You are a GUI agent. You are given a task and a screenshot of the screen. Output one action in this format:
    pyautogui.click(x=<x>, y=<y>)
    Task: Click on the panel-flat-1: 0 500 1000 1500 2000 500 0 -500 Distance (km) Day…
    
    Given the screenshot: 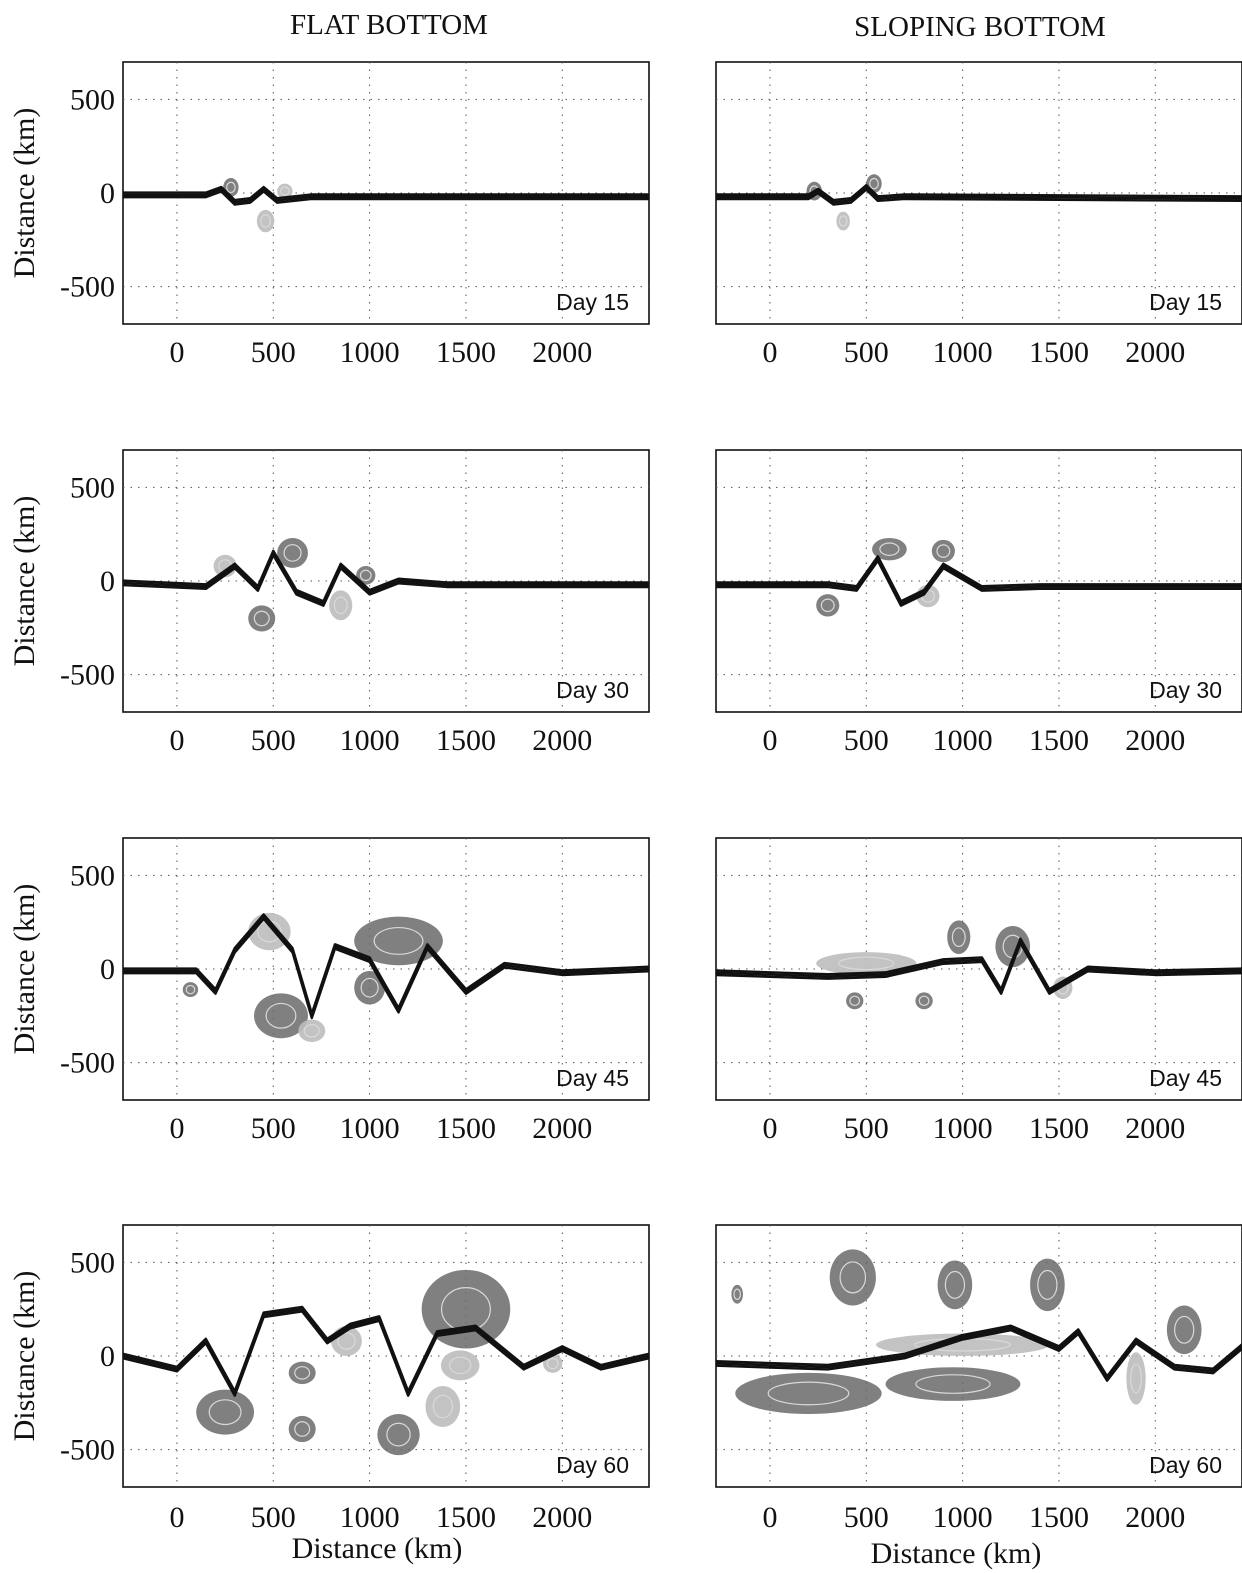 What is the action you would take?
    pyautogui.click(x=329, y=215)
    